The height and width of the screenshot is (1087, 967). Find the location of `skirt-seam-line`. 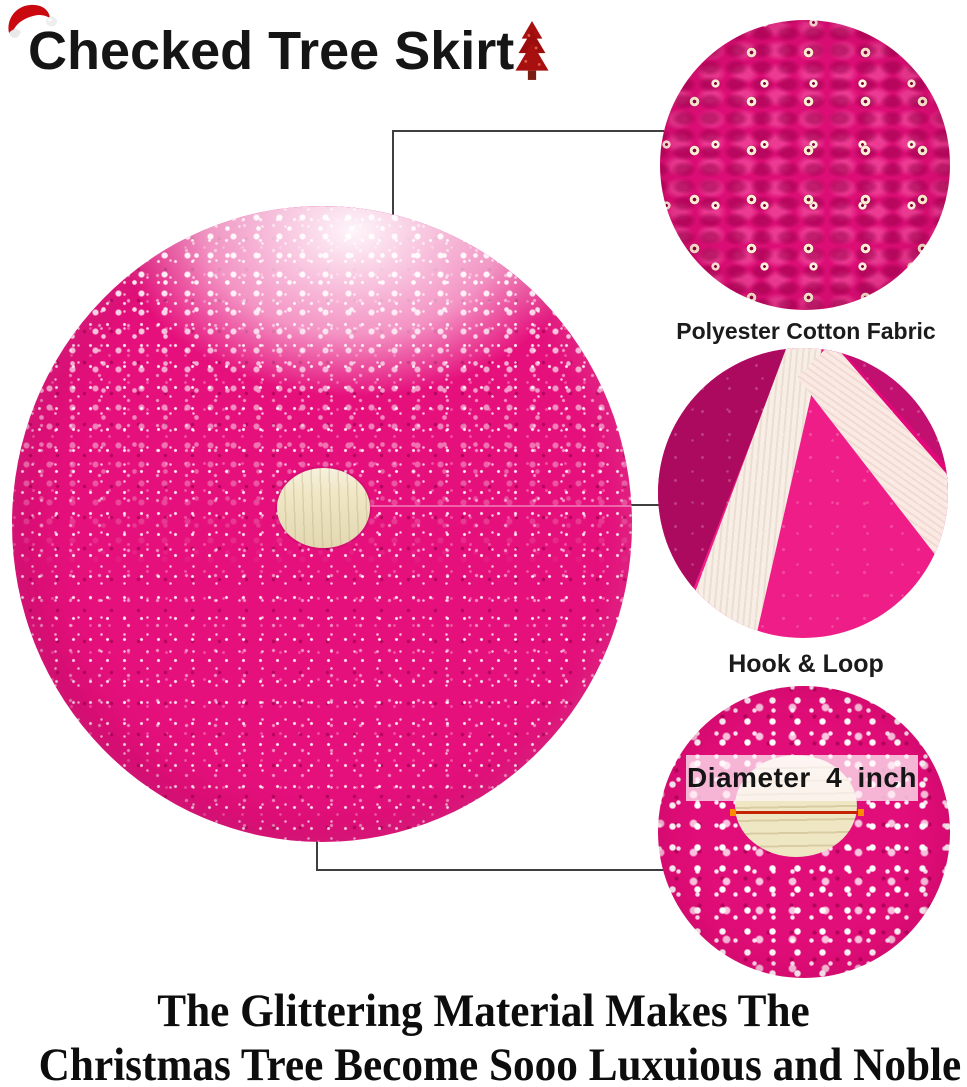

skirt-seam-line is located at coordinates (501, 506).